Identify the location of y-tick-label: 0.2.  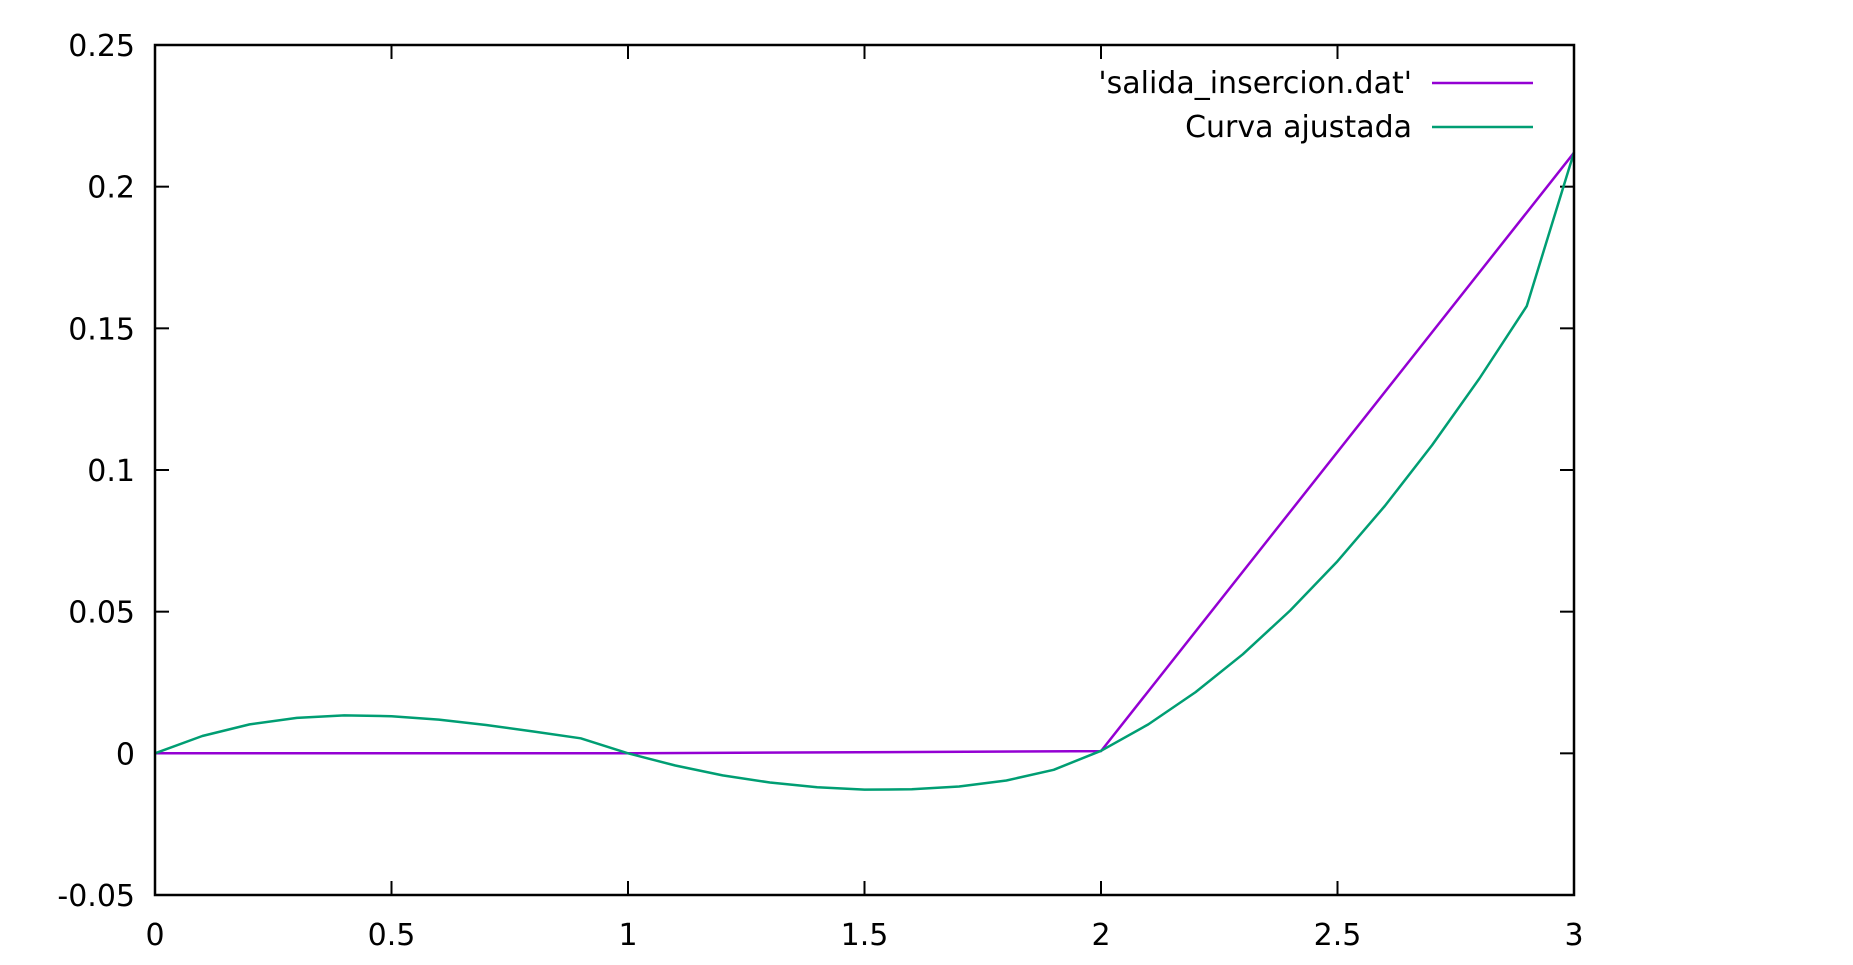
(111, 188).